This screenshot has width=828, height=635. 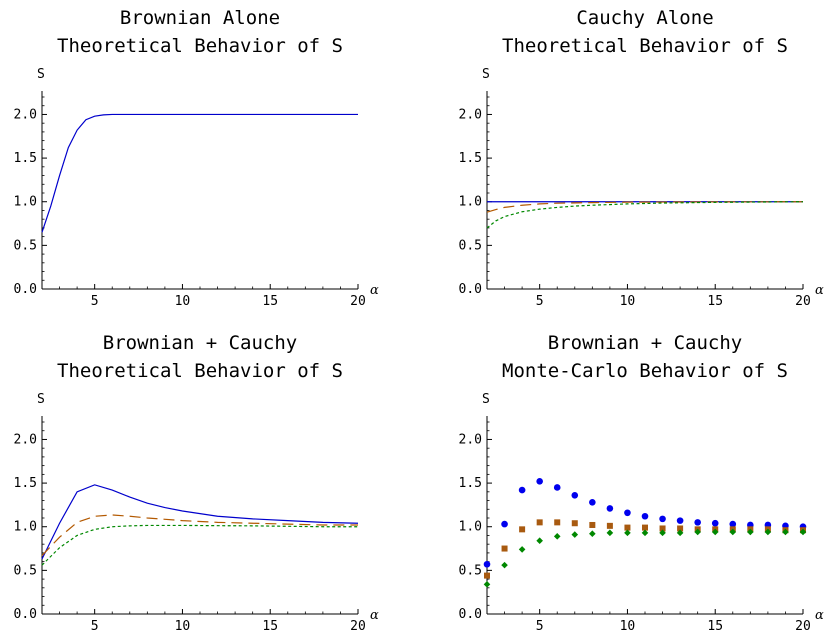 What do you see at coordinates (645, 371) in the screenshot?
I see `chart-subtitle: Monte-Carlo Behavior of S` at bounding box center [645, 371].